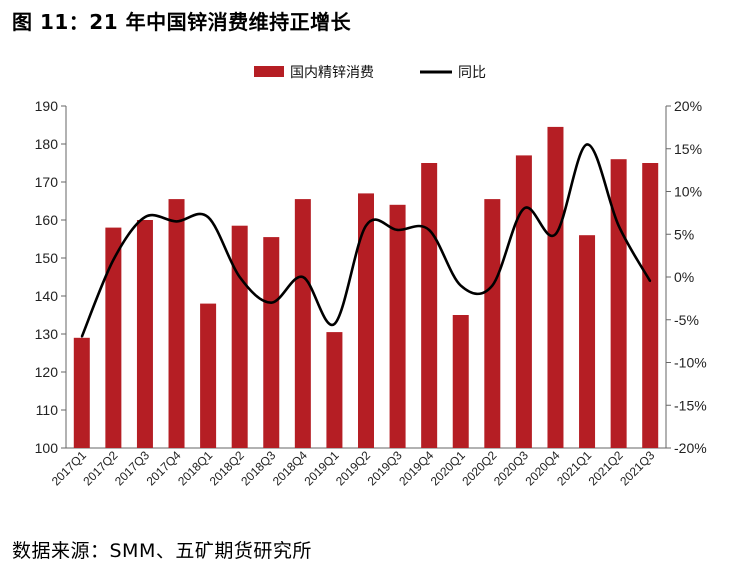 This screenshot has height=573, width=745. Describe the element at coordinates (47, 106) in the screenshot. I see `left-tick-label: 190` at that location.